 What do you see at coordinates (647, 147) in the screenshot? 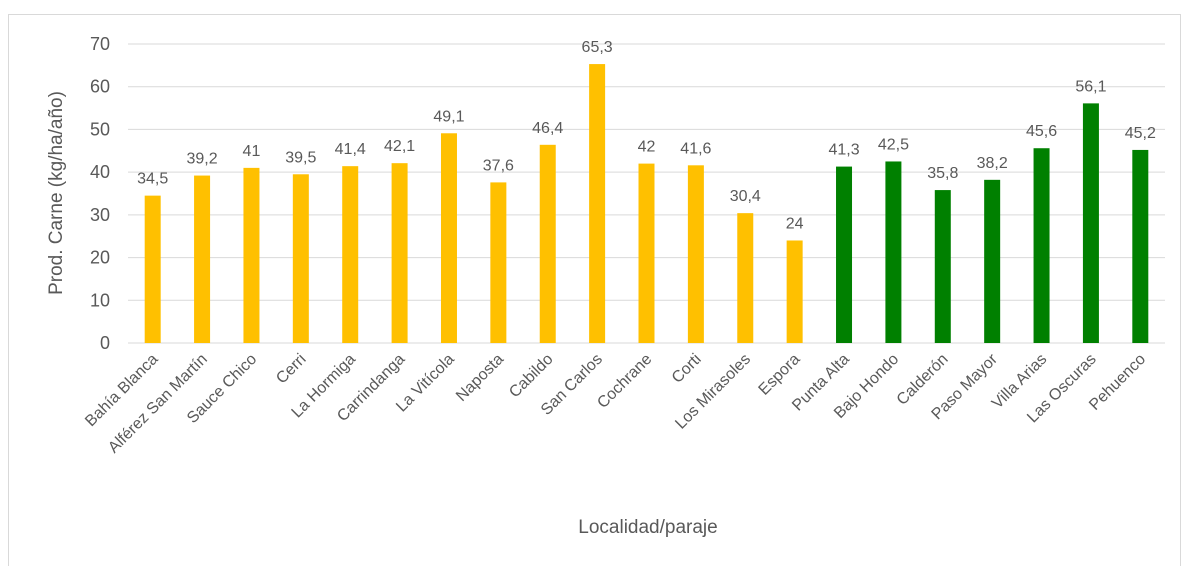
I see `data-label: 42` at bounding box center [647, 147].